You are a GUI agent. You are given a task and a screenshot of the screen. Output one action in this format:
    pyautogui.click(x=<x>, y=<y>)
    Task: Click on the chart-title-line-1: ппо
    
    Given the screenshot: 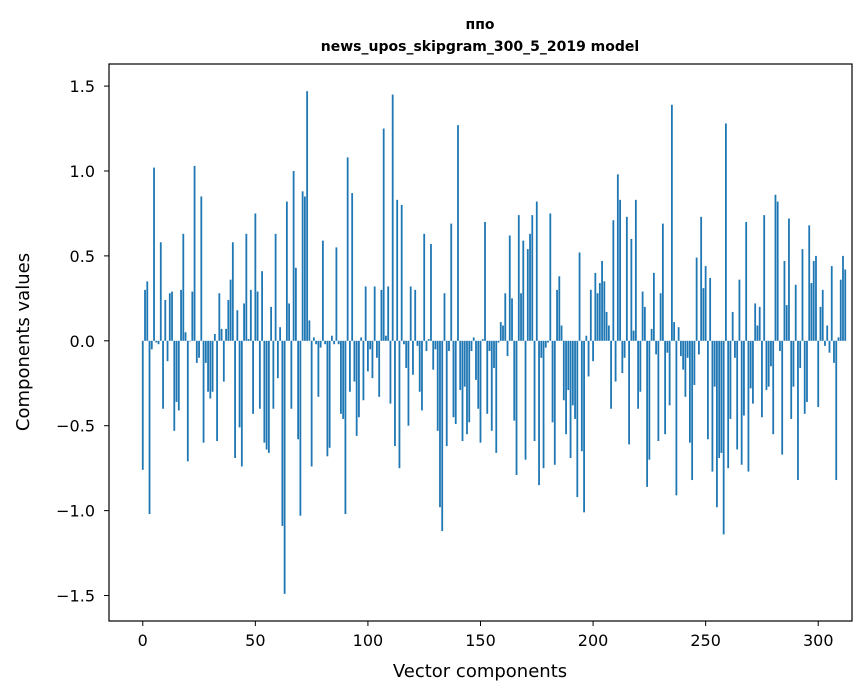 What is the action you would take?
    pyautogui.click(x=480, y=25)
    